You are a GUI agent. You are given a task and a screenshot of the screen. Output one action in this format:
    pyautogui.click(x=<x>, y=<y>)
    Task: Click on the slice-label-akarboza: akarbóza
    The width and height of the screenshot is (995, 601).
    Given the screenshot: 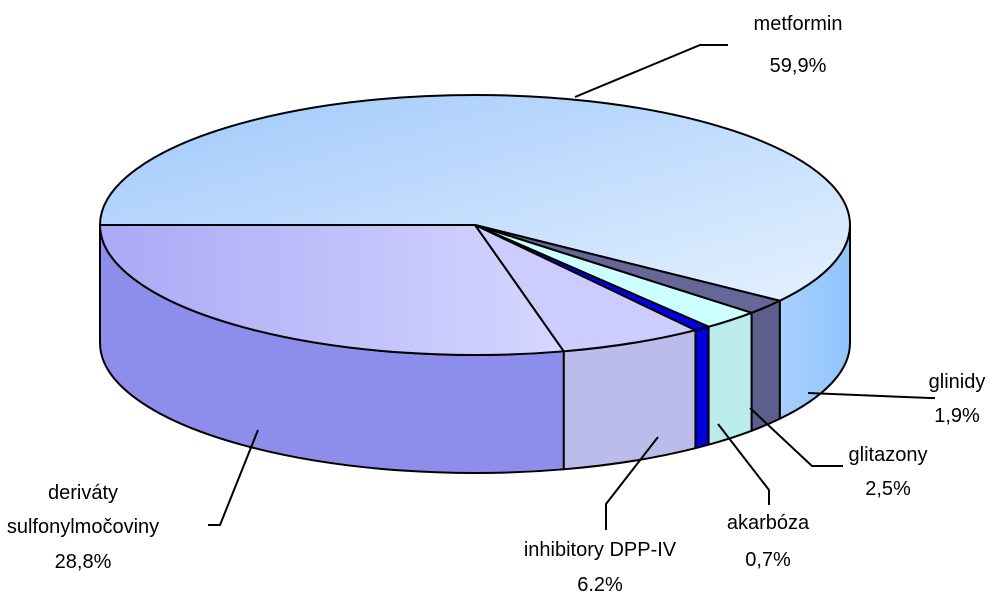 What is the action you would take?
    pyautogui.click(x=768, y=523)
    